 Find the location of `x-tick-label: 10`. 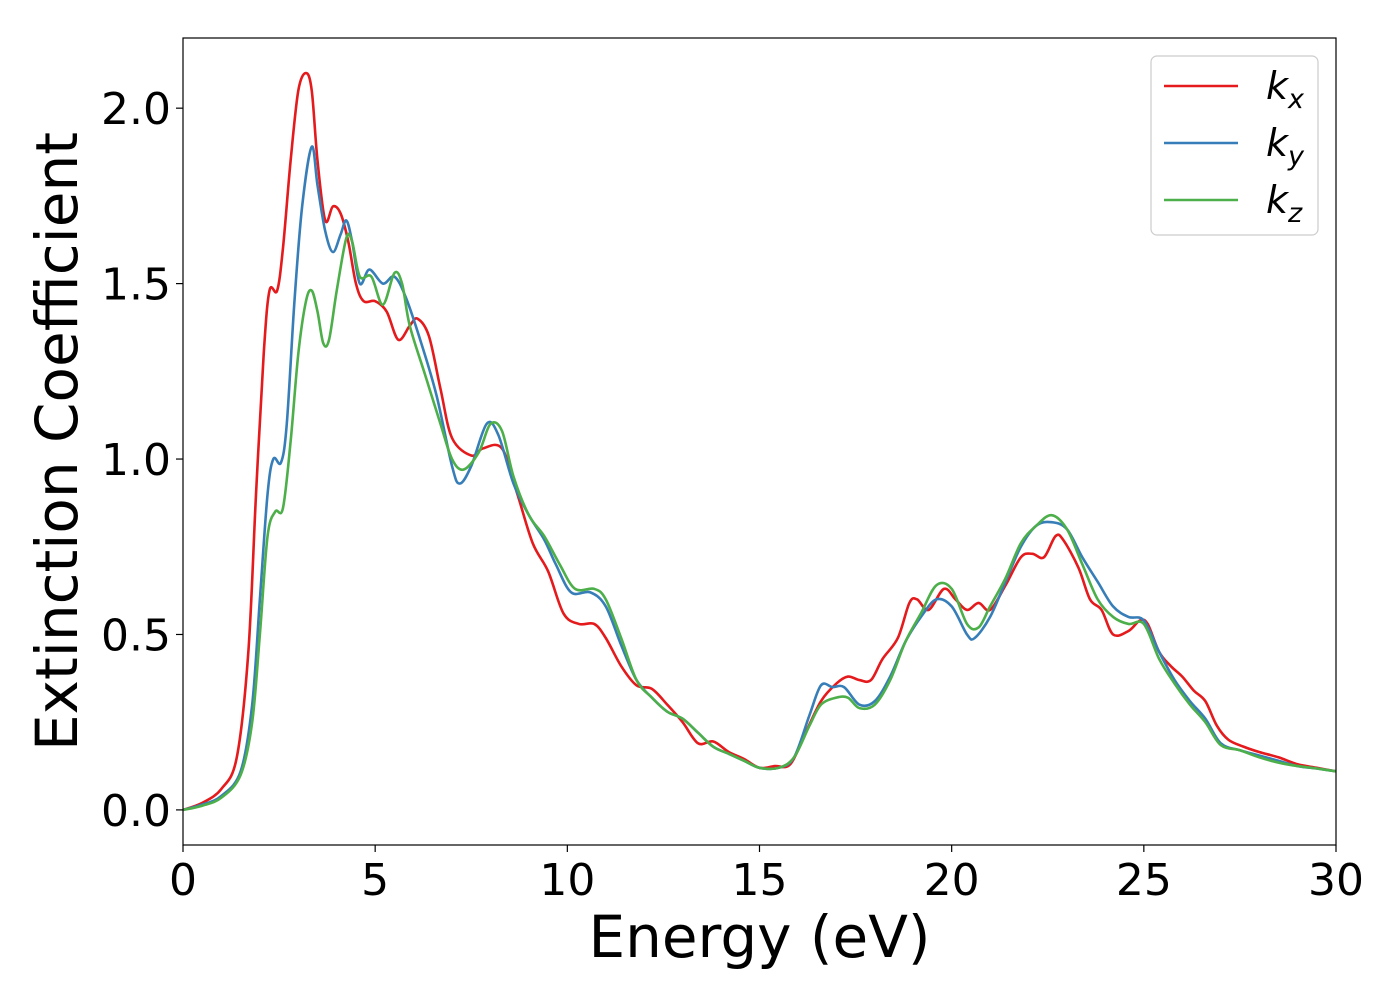

x-tick-label: 10 is located at coordinates (567, 880).